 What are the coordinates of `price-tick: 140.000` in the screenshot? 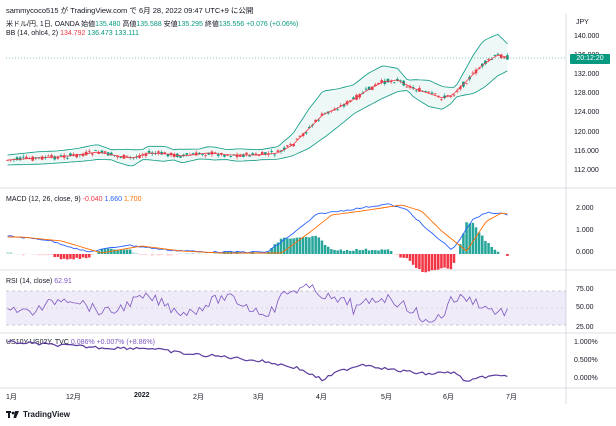 It's located at (587, 36).